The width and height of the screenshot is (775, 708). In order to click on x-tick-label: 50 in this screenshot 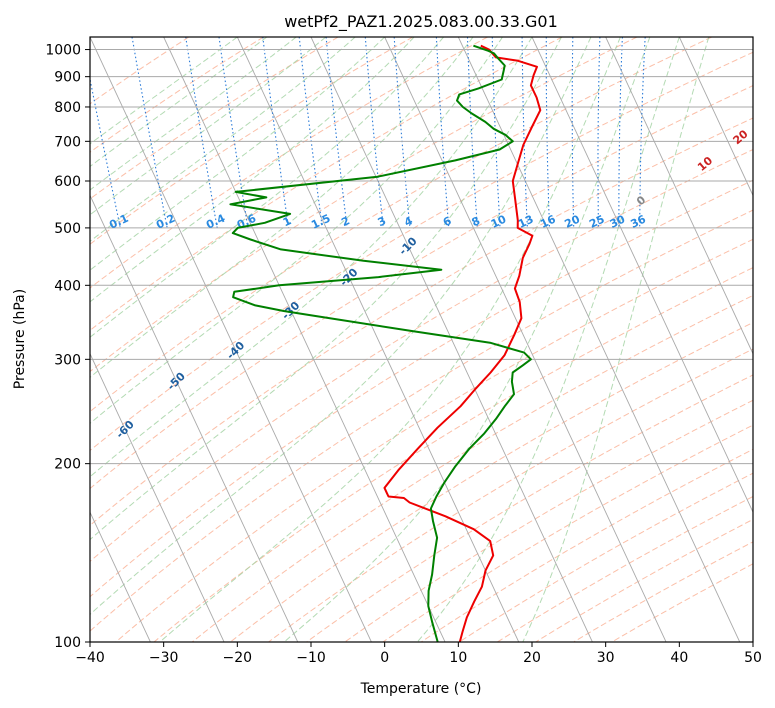, I will do `click(753, 658)`.